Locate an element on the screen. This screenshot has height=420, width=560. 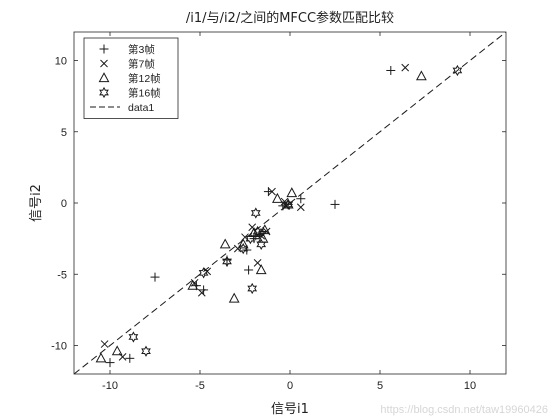
legend-label: 第12帧 is located at coordinates (144, 78).